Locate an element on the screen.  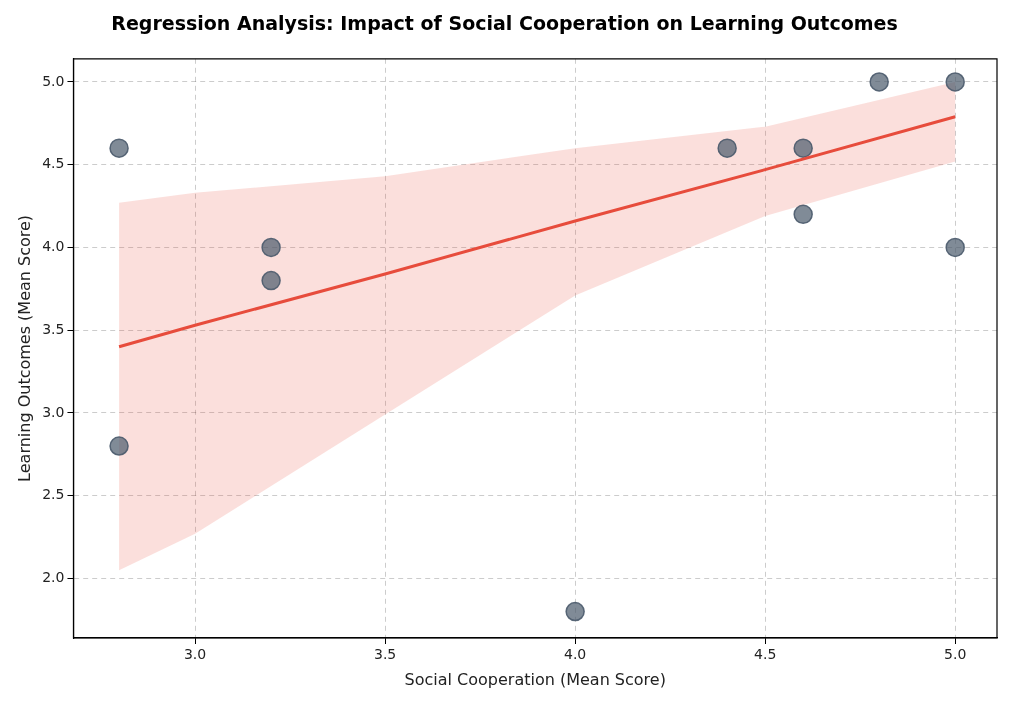
x-tick-label: 3.5 is located at coordinates (385, 654).